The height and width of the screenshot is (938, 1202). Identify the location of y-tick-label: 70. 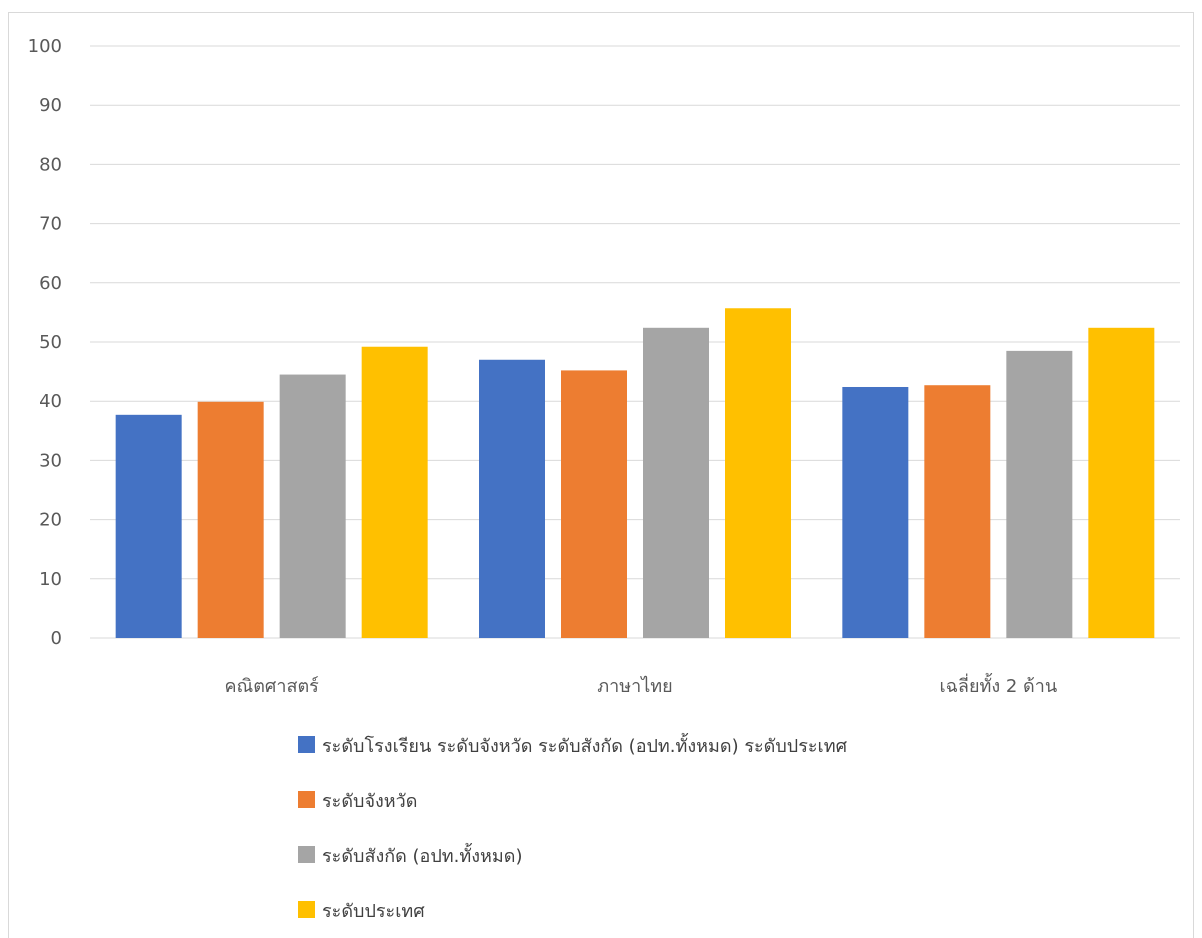
(50, 224).